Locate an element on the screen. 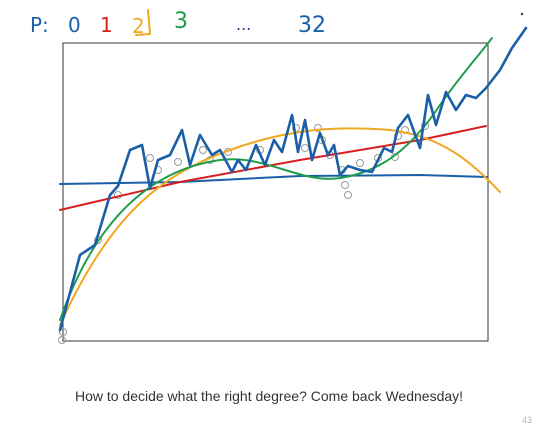 This screenshot has width=538, height=429. degree-2-underline-mark is located at coordinates (143, 22).